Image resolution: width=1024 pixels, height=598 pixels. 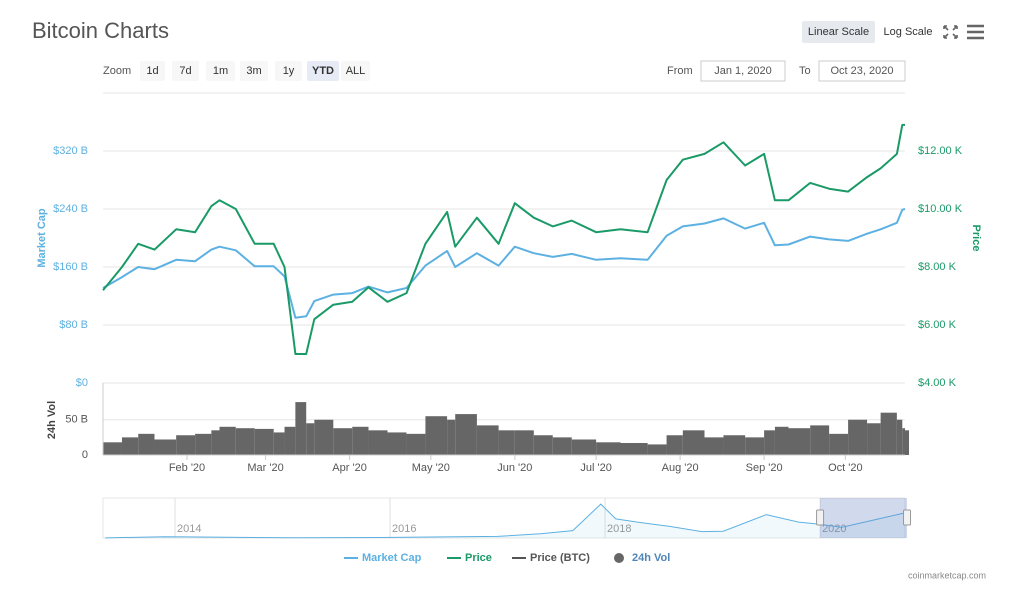 What do you see at coordinates (392, 558) in the screenshot?
I see `legend-label: Market Cap` at bounding box center [392, 558].